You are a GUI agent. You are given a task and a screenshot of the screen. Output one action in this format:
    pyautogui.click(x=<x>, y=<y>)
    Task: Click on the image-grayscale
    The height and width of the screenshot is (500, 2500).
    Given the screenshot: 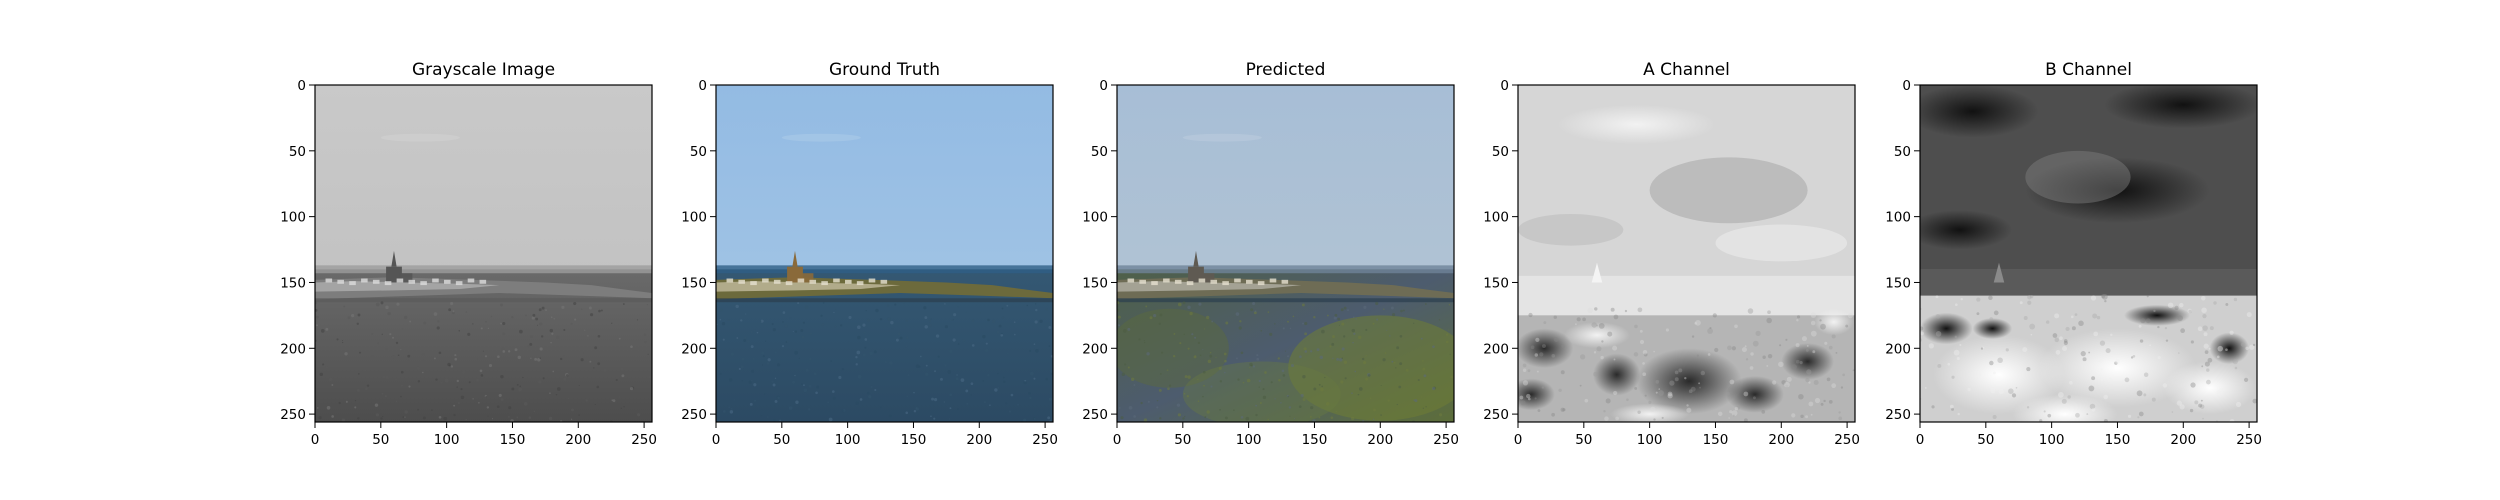 What is the action you would take?
    pyautogui.click(x=483, y=253)
    